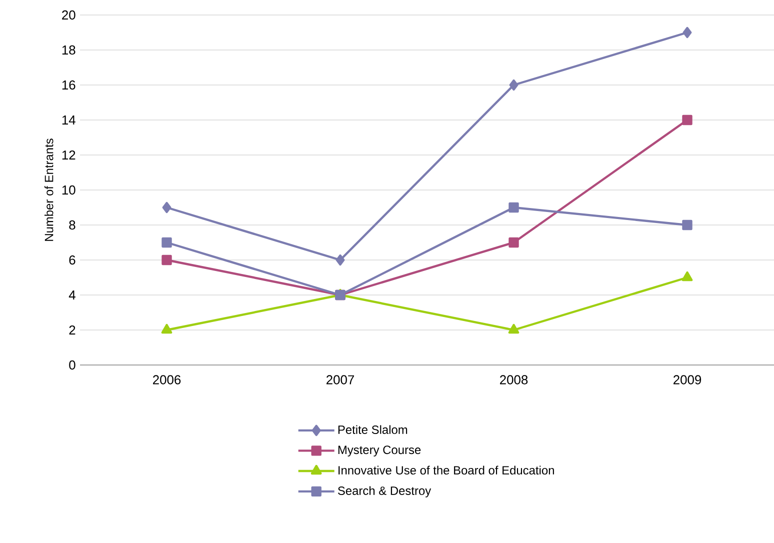 The width and height of the screenshot is (774, 543). Describe the element at coordinates (69, 155) in the screenshot. I see `y-tick-label: 12` at that location.